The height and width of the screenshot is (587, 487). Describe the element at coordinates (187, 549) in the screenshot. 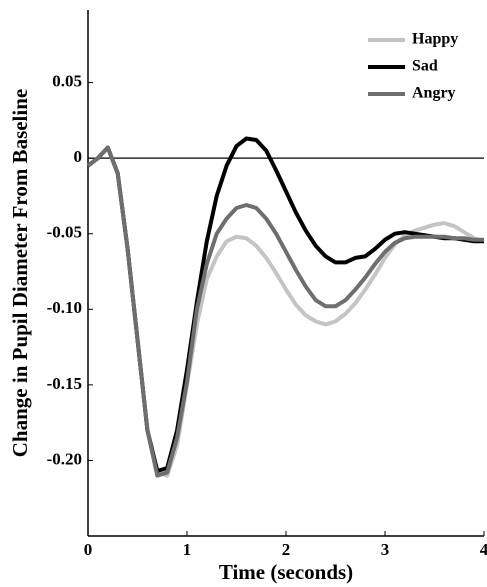

I see `x-tick-label: 1` at that location.